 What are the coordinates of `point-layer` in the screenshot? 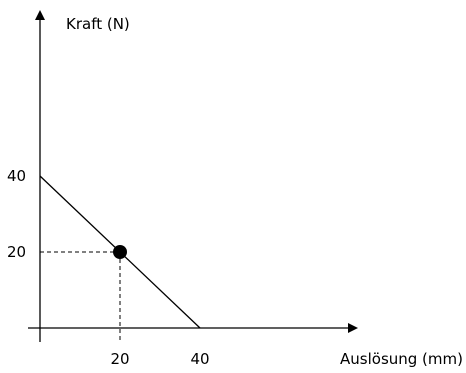 It's located at (120, 252).